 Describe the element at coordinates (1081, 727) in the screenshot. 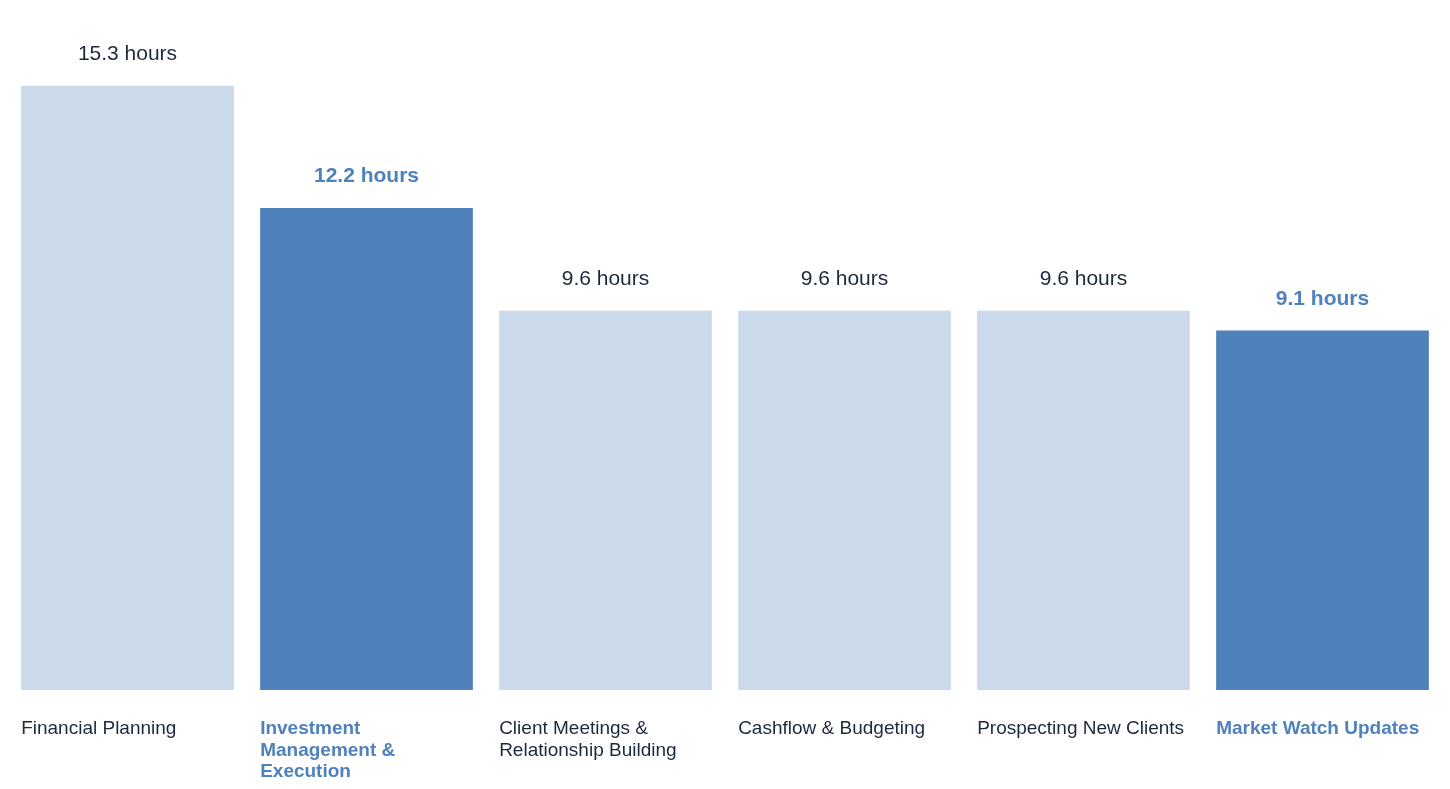

I see `x-tick-label: Prospecting New Clients` at that location.